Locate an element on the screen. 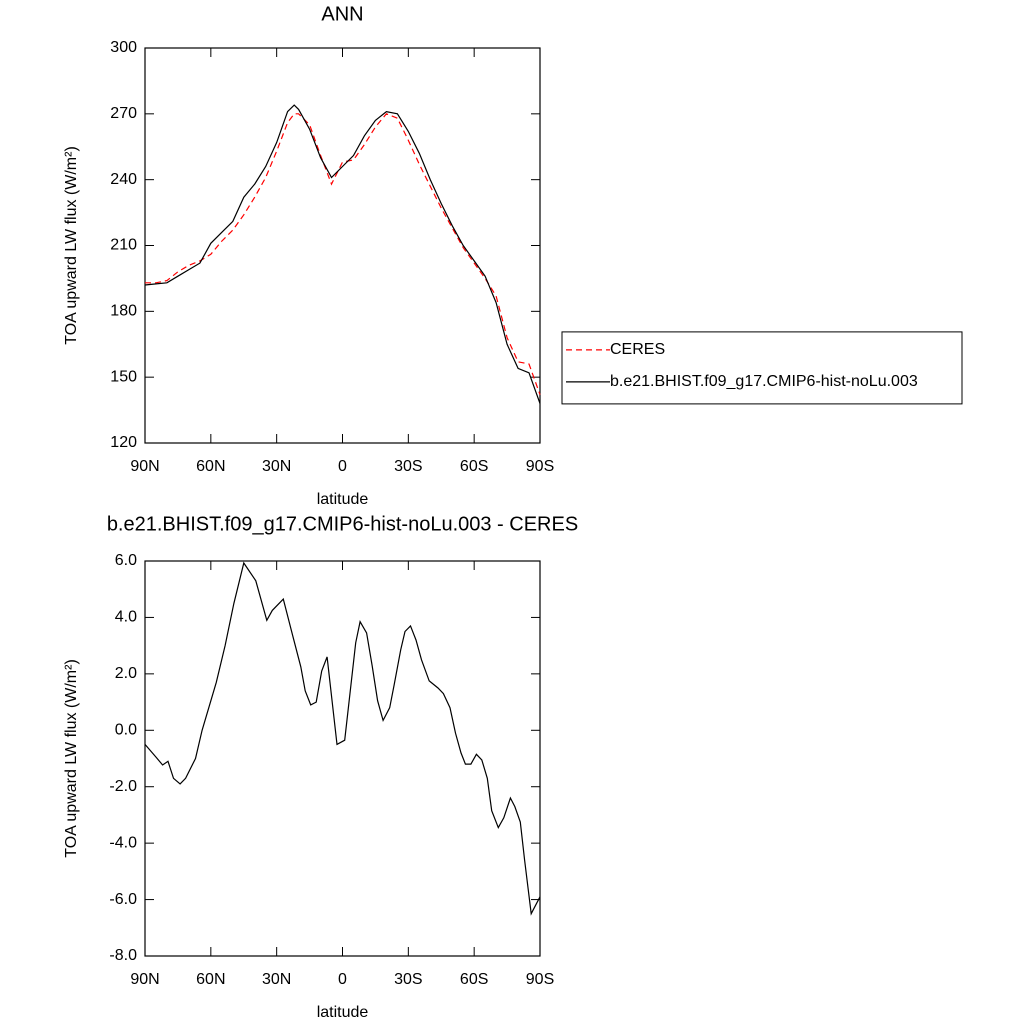 The image size is (1024, 1024). y-tick-label: 2.0 is located at coordinates (126, 673).